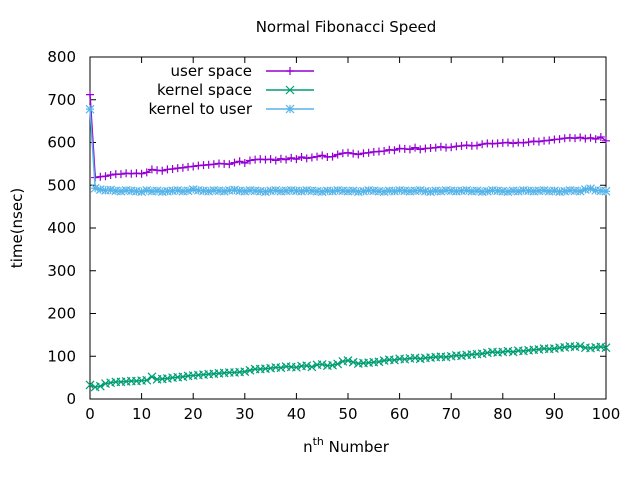 This screenshot has width=640, height=480. Describe the element at coordinates (61, 271) in the screenshot. I see `y-tick-label: 300` at that location.